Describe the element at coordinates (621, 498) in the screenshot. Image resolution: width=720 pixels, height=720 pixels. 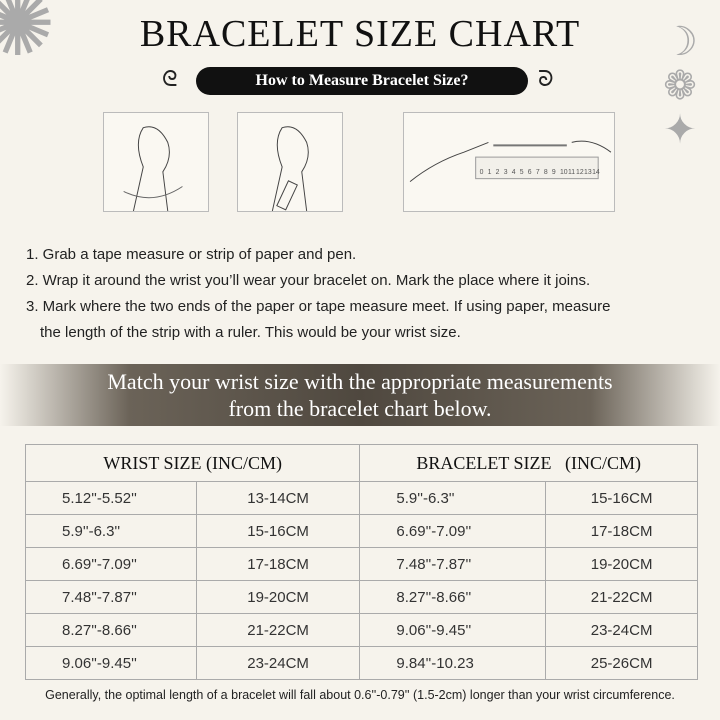
I see `bracelet-cm-cell: 15-16CM` at that location.